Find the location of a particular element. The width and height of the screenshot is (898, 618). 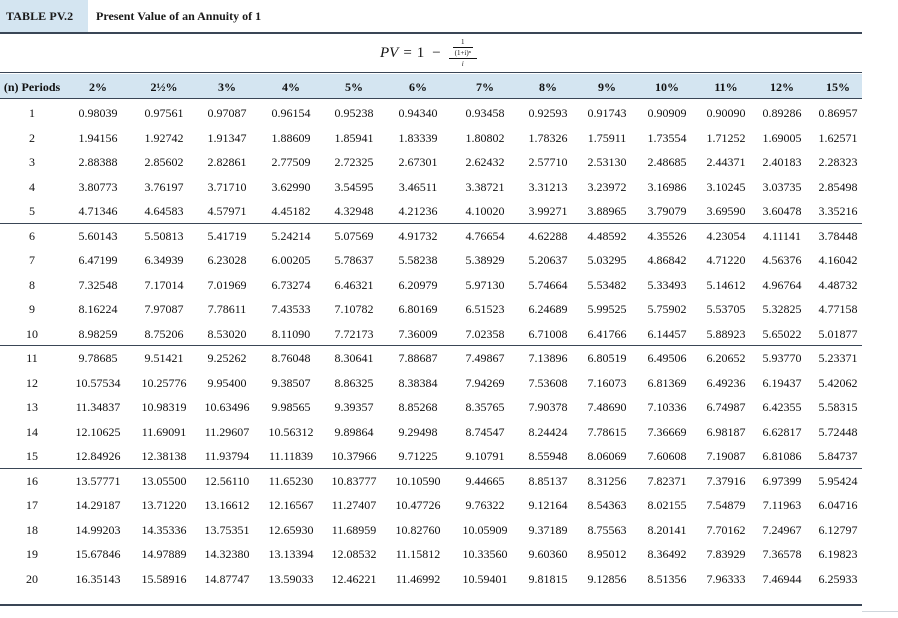

factor-cell: 1.91347 is located at coordinates (227, 137).